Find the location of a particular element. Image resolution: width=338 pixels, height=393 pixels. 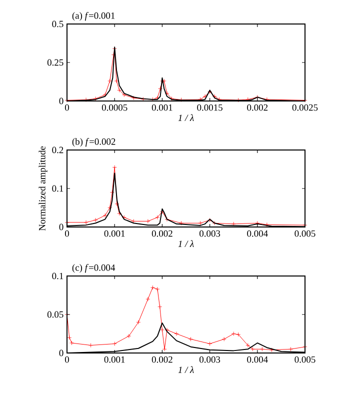

y-axis-title: Normalized amplitude is located at coordinates (43, 188).